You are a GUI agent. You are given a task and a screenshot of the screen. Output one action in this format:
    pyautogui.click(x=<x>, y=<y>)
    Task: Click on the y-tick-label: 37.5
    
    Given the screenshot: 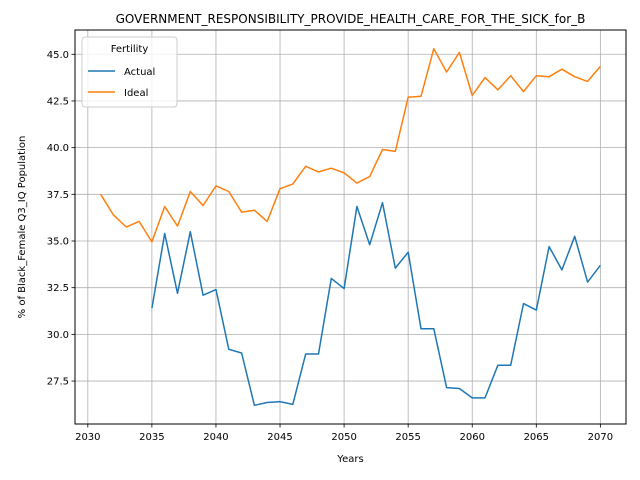 What is the action you would take?
    pyautogui.click(x=58, y=195)
    